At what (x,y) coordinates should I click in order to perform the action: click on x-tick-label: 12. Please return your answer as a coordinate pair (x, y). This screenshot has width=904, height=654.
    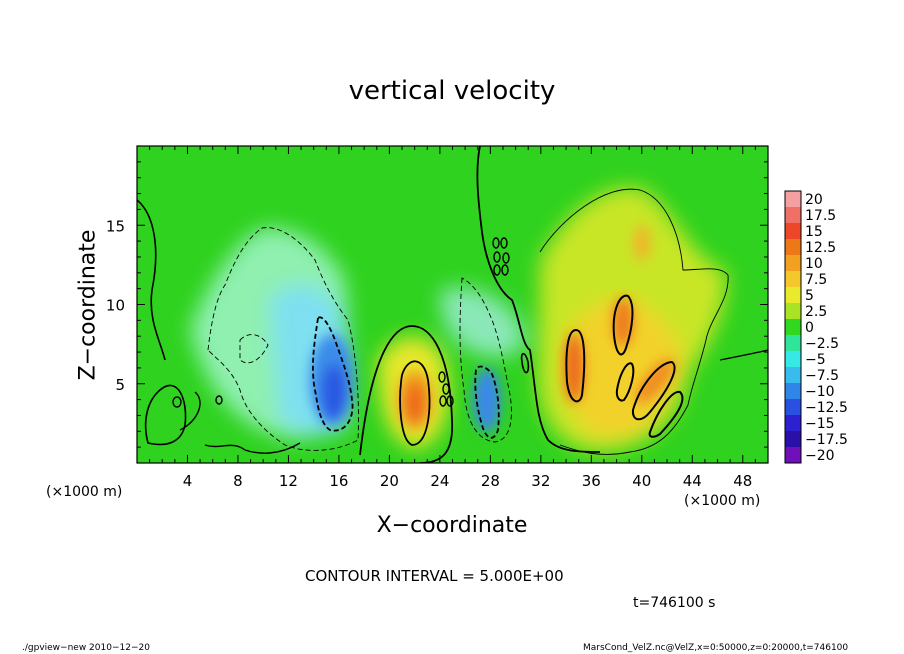
    Looking at the image, I should click on (288, 481).